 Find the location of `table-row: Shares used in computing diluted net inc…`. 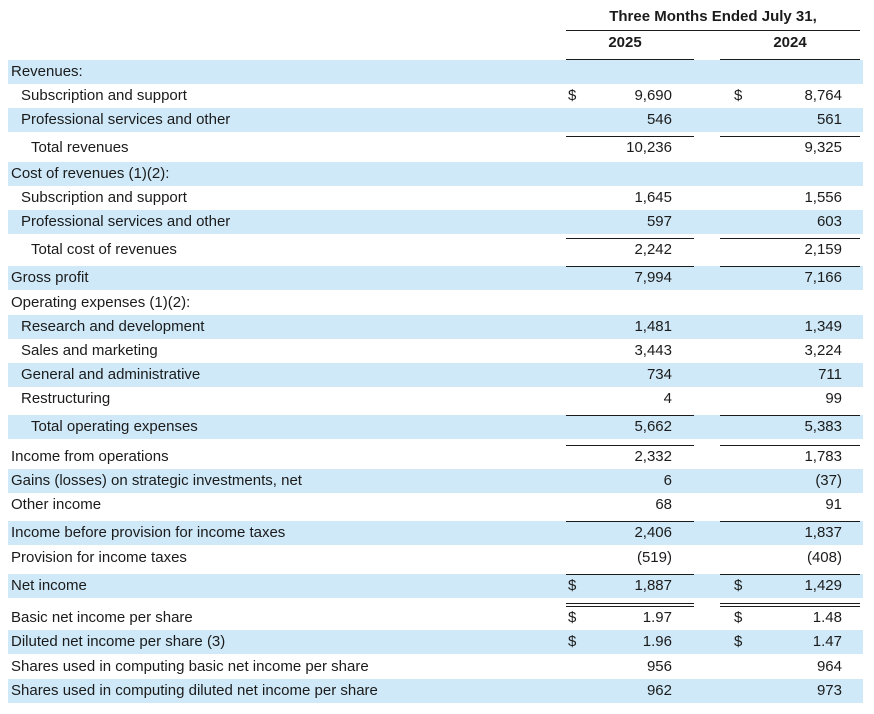

table-row: Shares used in computing diluted net inc… is located at coordinates (435, 691).